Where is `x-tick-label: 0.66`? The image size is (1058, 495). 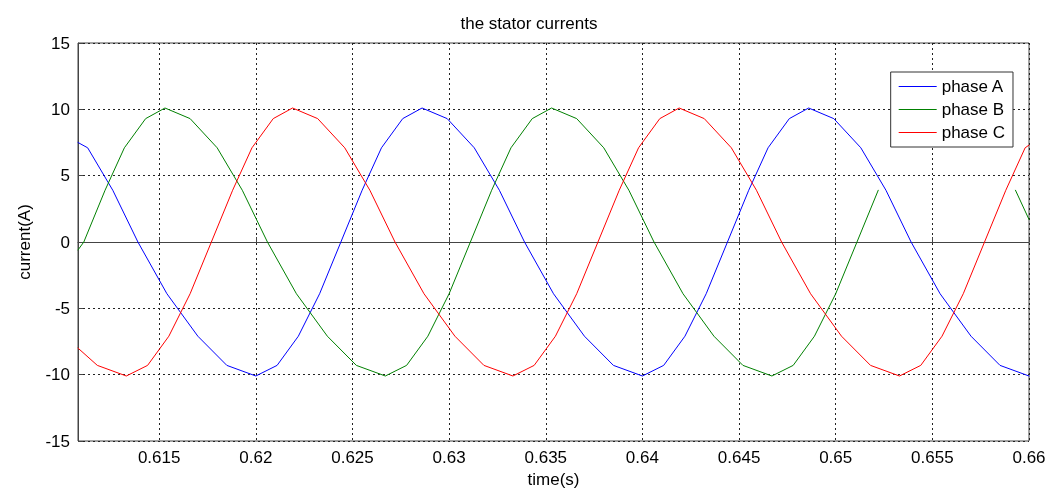
x-tick-label: 0.66 is located at coordinates (1029, 457).